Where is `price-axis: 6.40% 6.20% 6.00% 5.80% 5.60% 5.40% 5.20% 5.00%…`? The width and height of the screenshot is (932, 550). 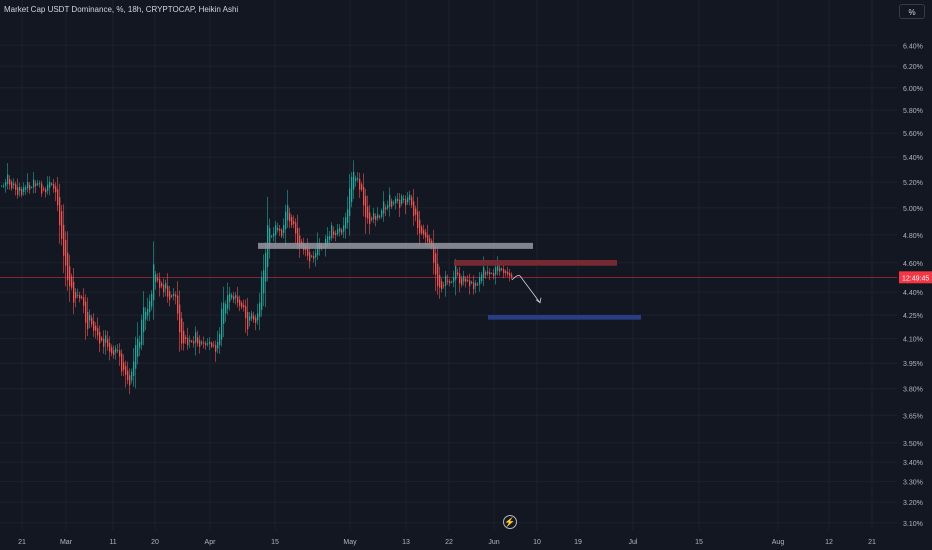 price-axis: 6.40% 6.20% 6.00% 5.80% 5.60% 5.40% 5.20% 5.00%… is located at coordinates (913, 285).